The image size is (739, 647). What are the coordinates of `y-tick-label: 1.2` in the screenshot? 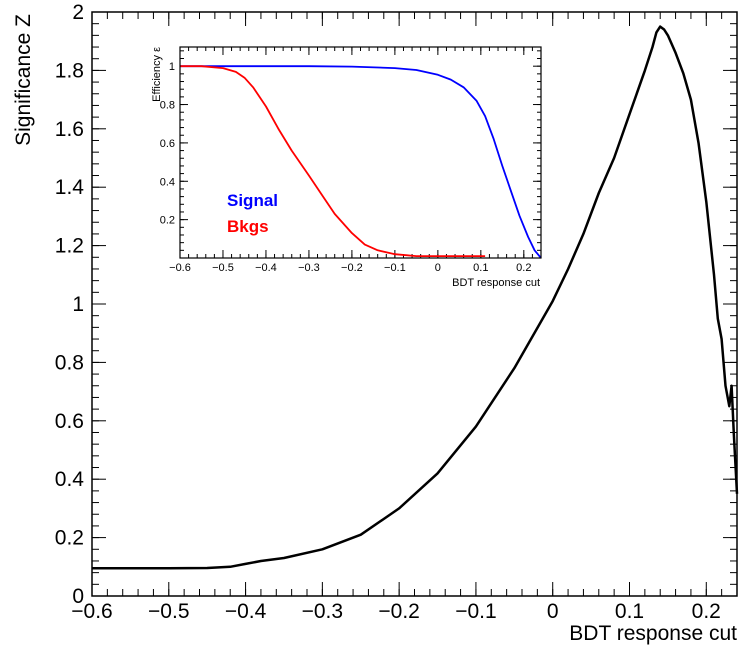 It's located at (69, 246).